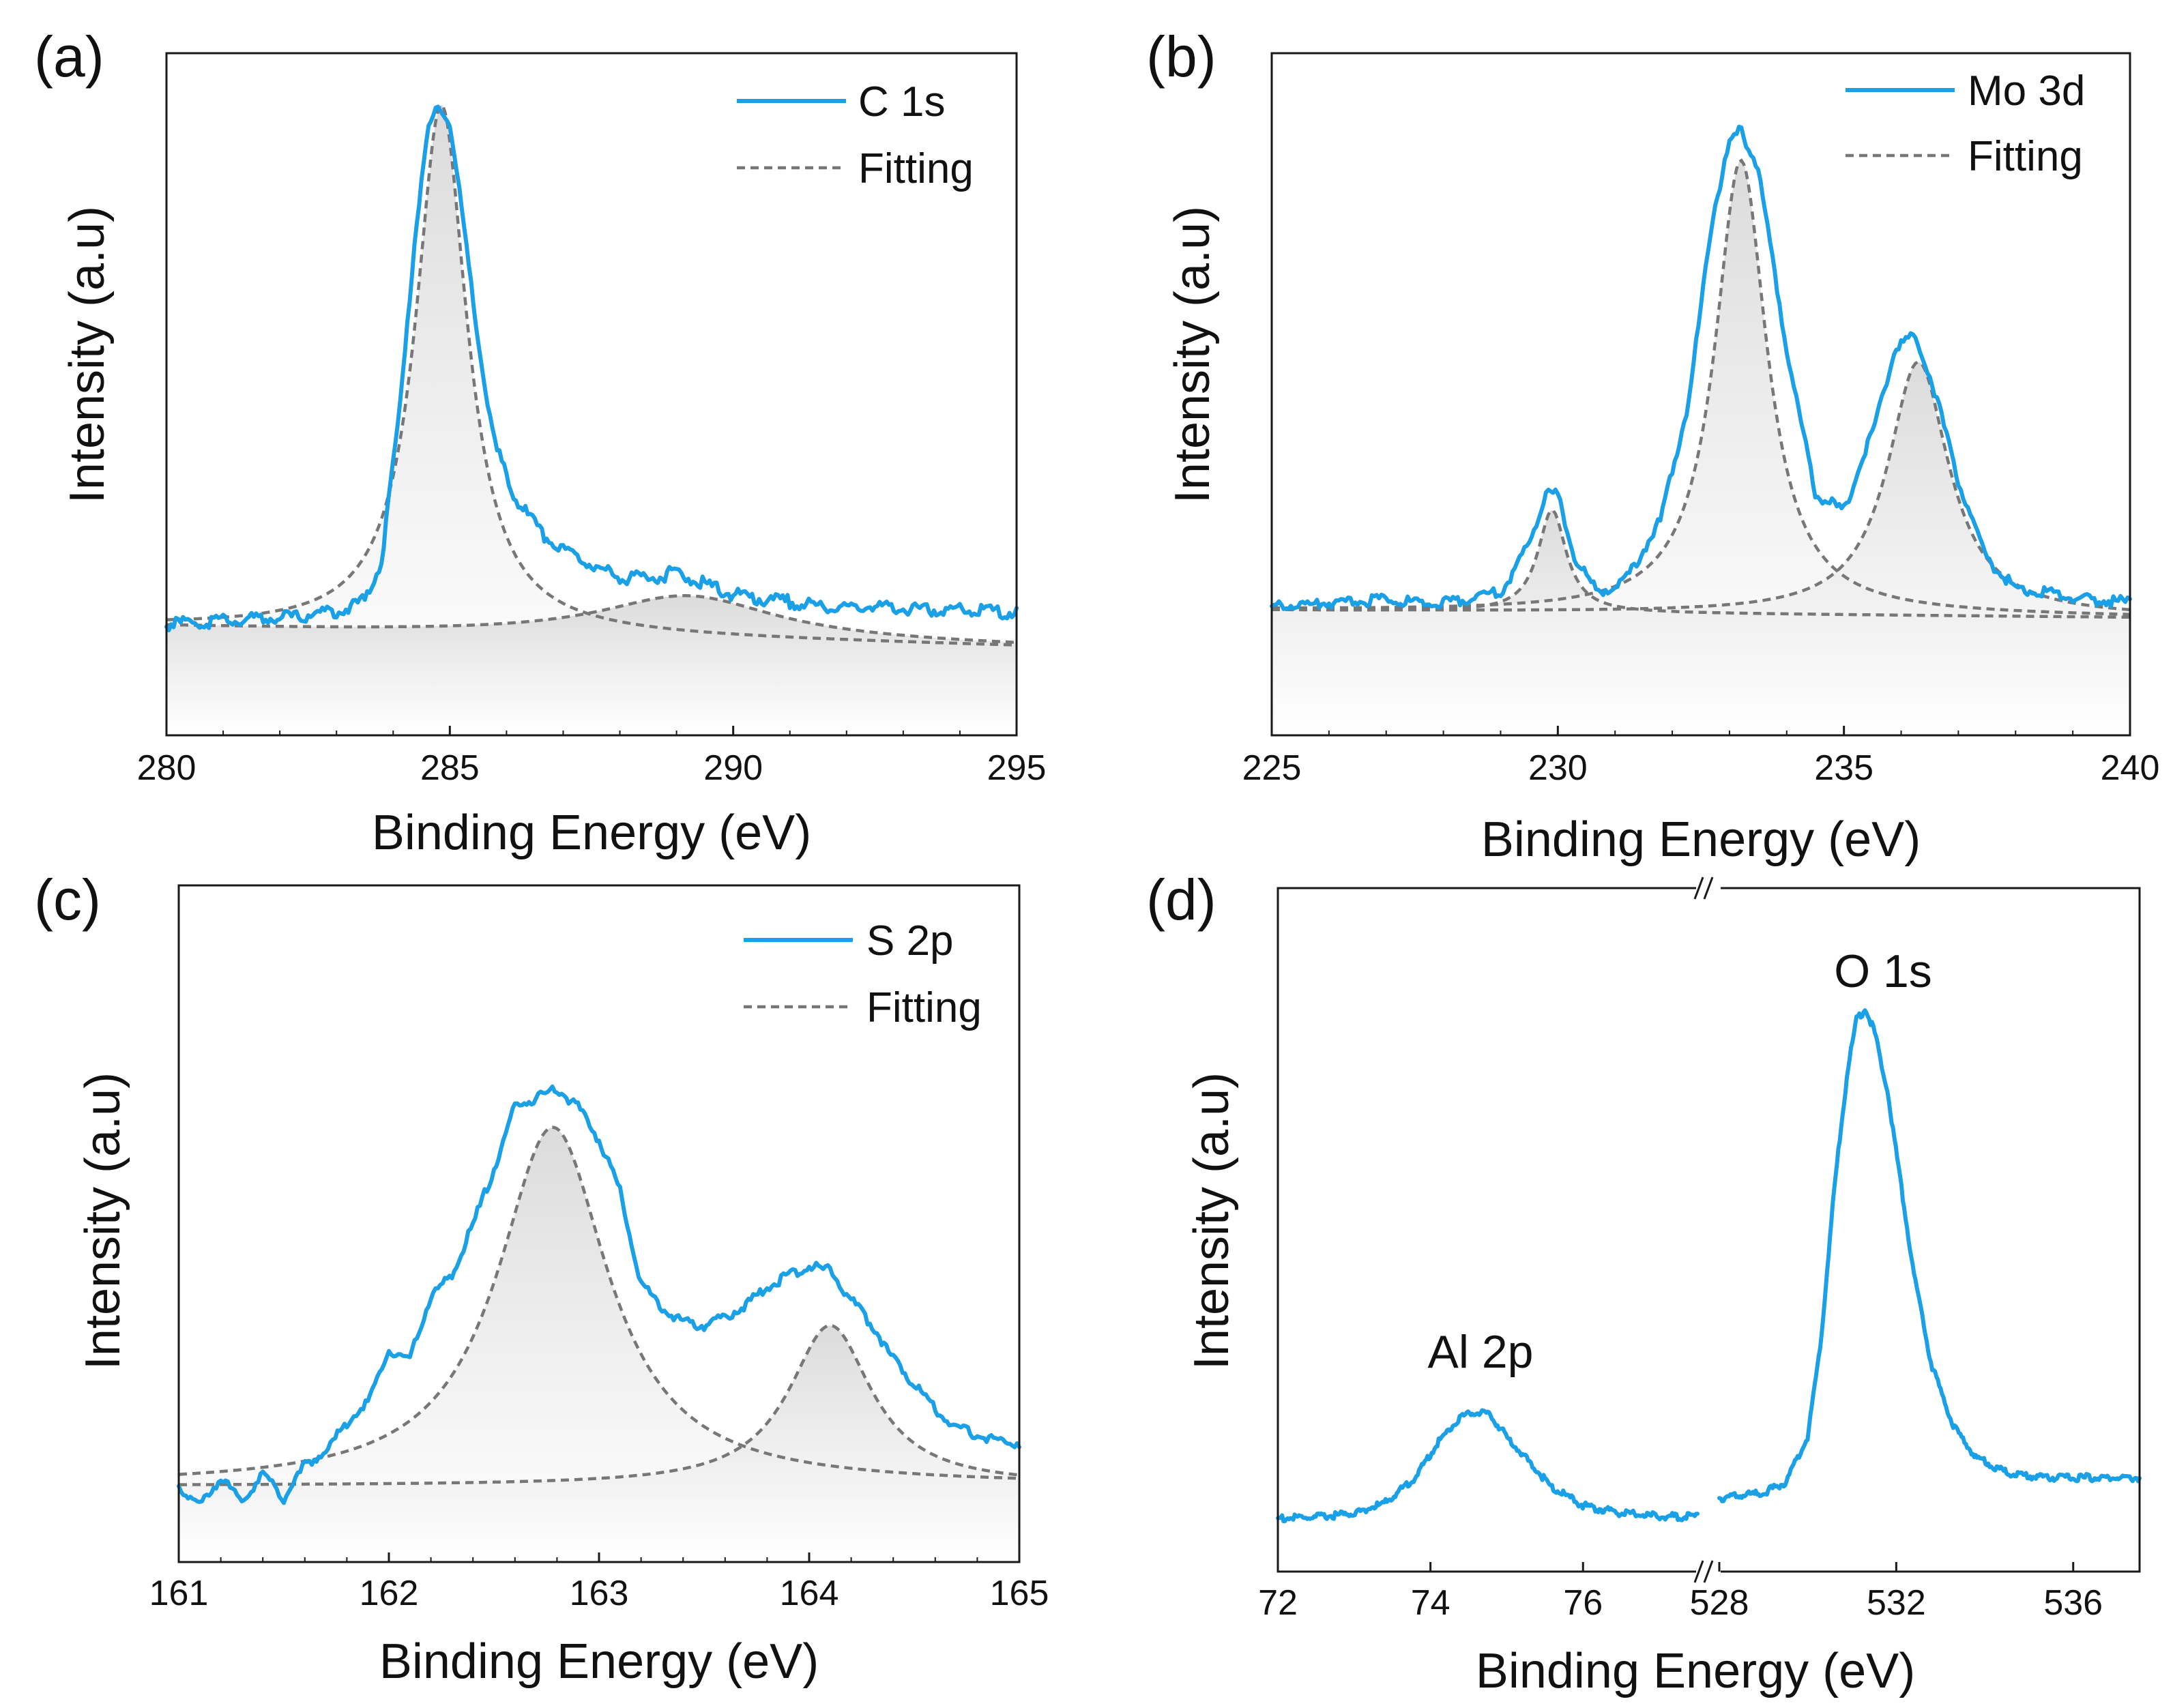  I want to click on panel-c-x-ticks: 161 162 163 164 165, so click(599, 1582).